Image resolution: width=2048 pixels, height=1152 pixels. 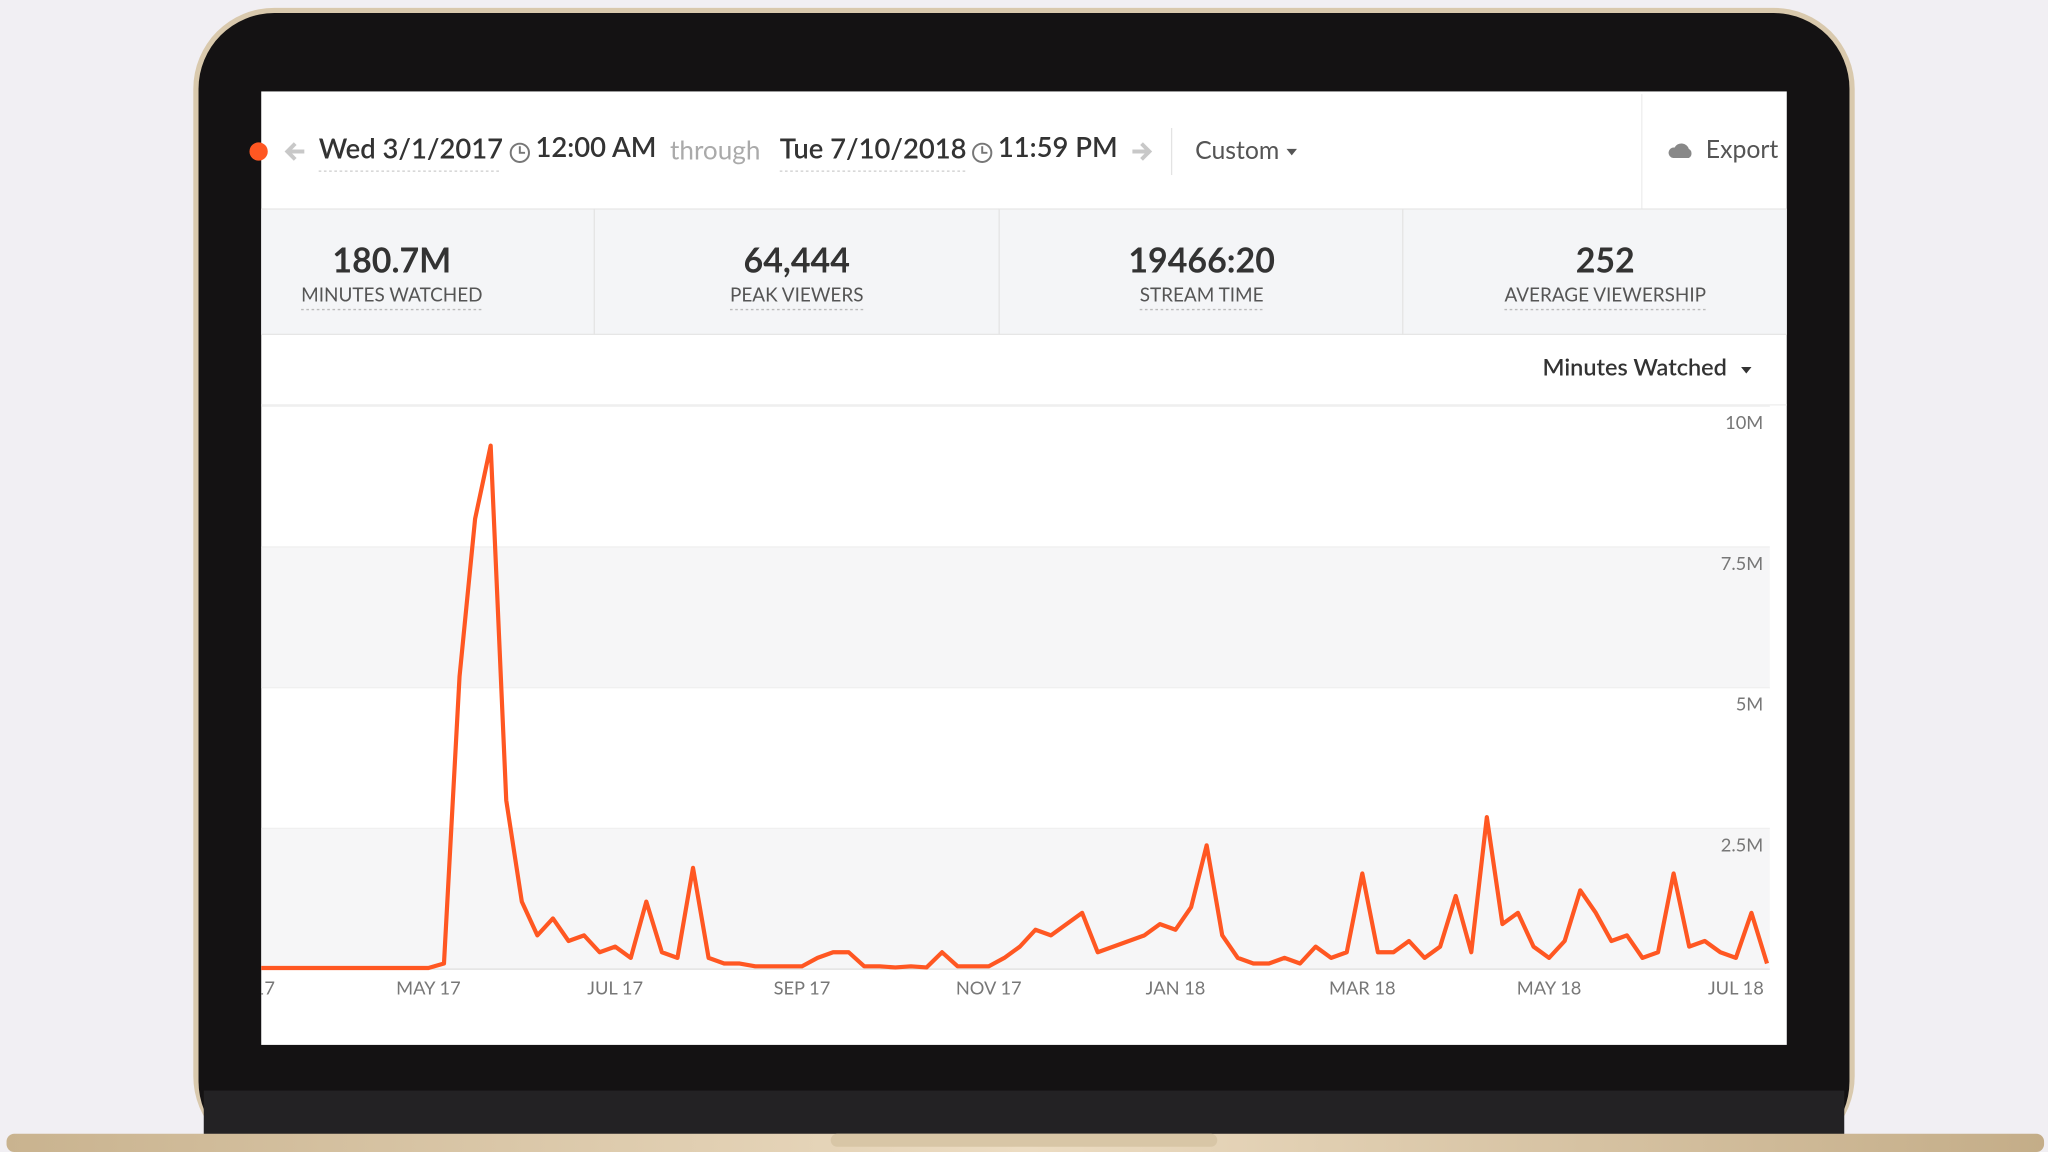 I want to click on laptop-notch, so click(x=1024, y=1140).